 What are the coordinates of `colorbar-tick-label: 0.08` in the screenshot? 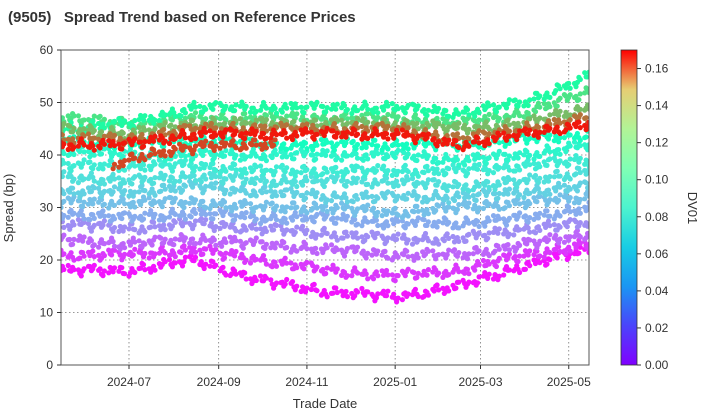 It's located at (657, 217).